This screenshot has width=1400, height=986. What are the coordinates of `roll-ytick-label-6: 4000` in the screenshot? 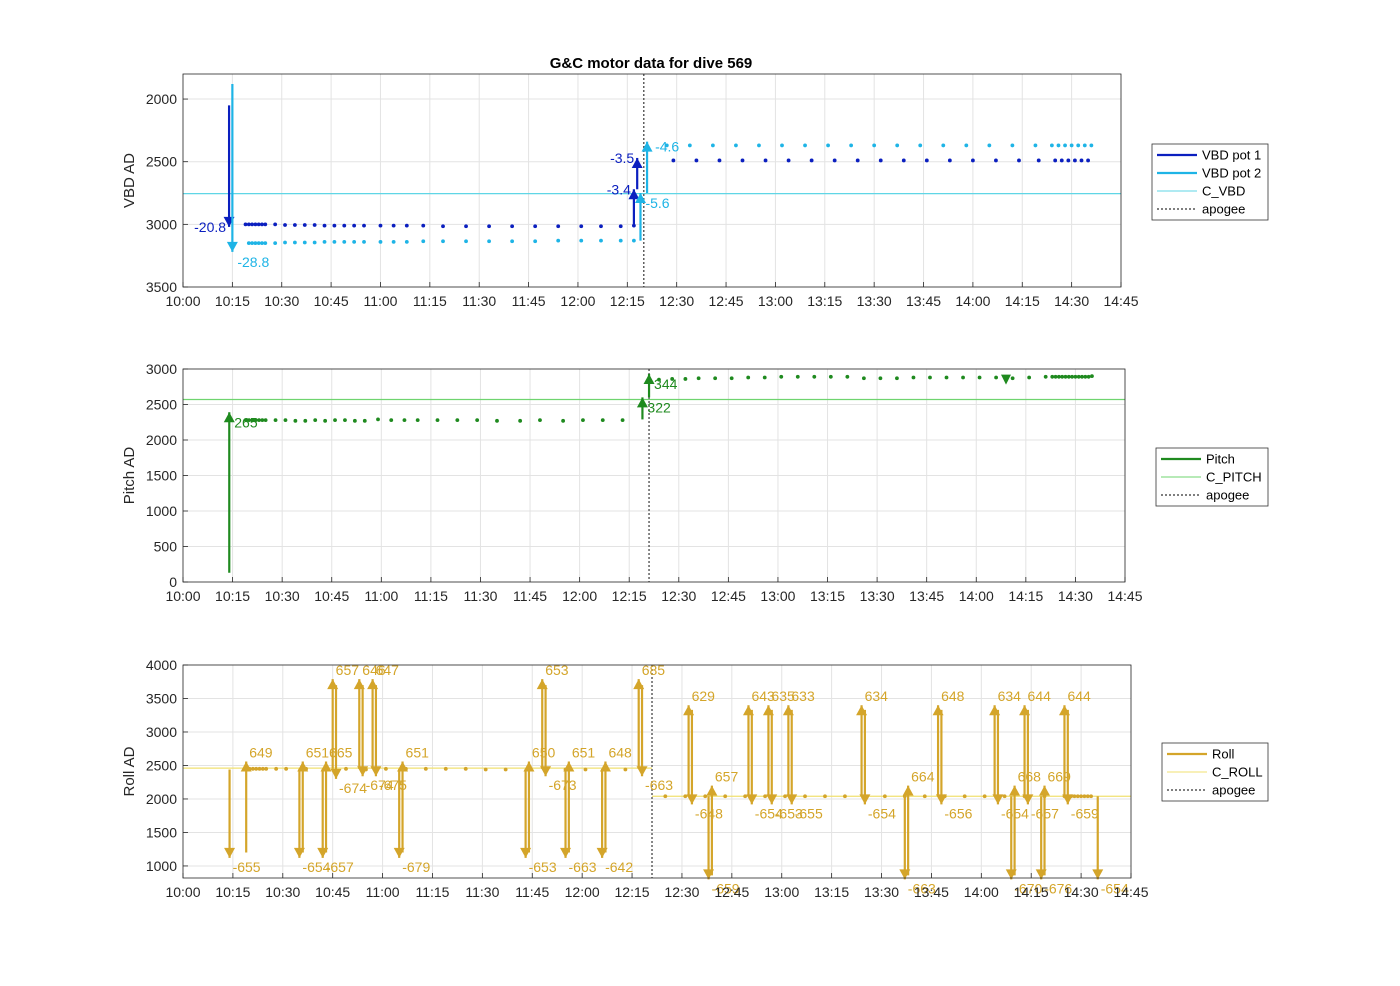 It's located at (161, 665).